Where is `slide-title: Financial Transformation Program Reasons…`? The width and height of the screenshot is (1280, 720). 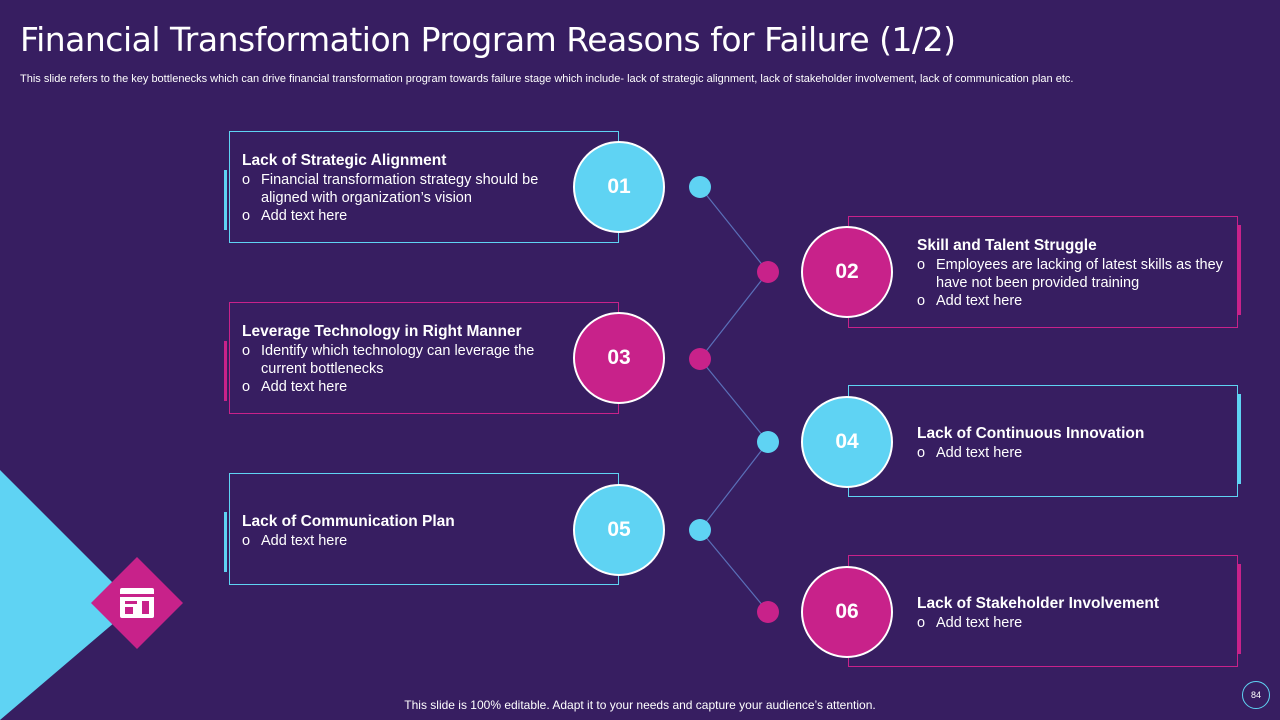 slide-title: Financial Transformation Program Reasons… is located at coordinates (488, 39).